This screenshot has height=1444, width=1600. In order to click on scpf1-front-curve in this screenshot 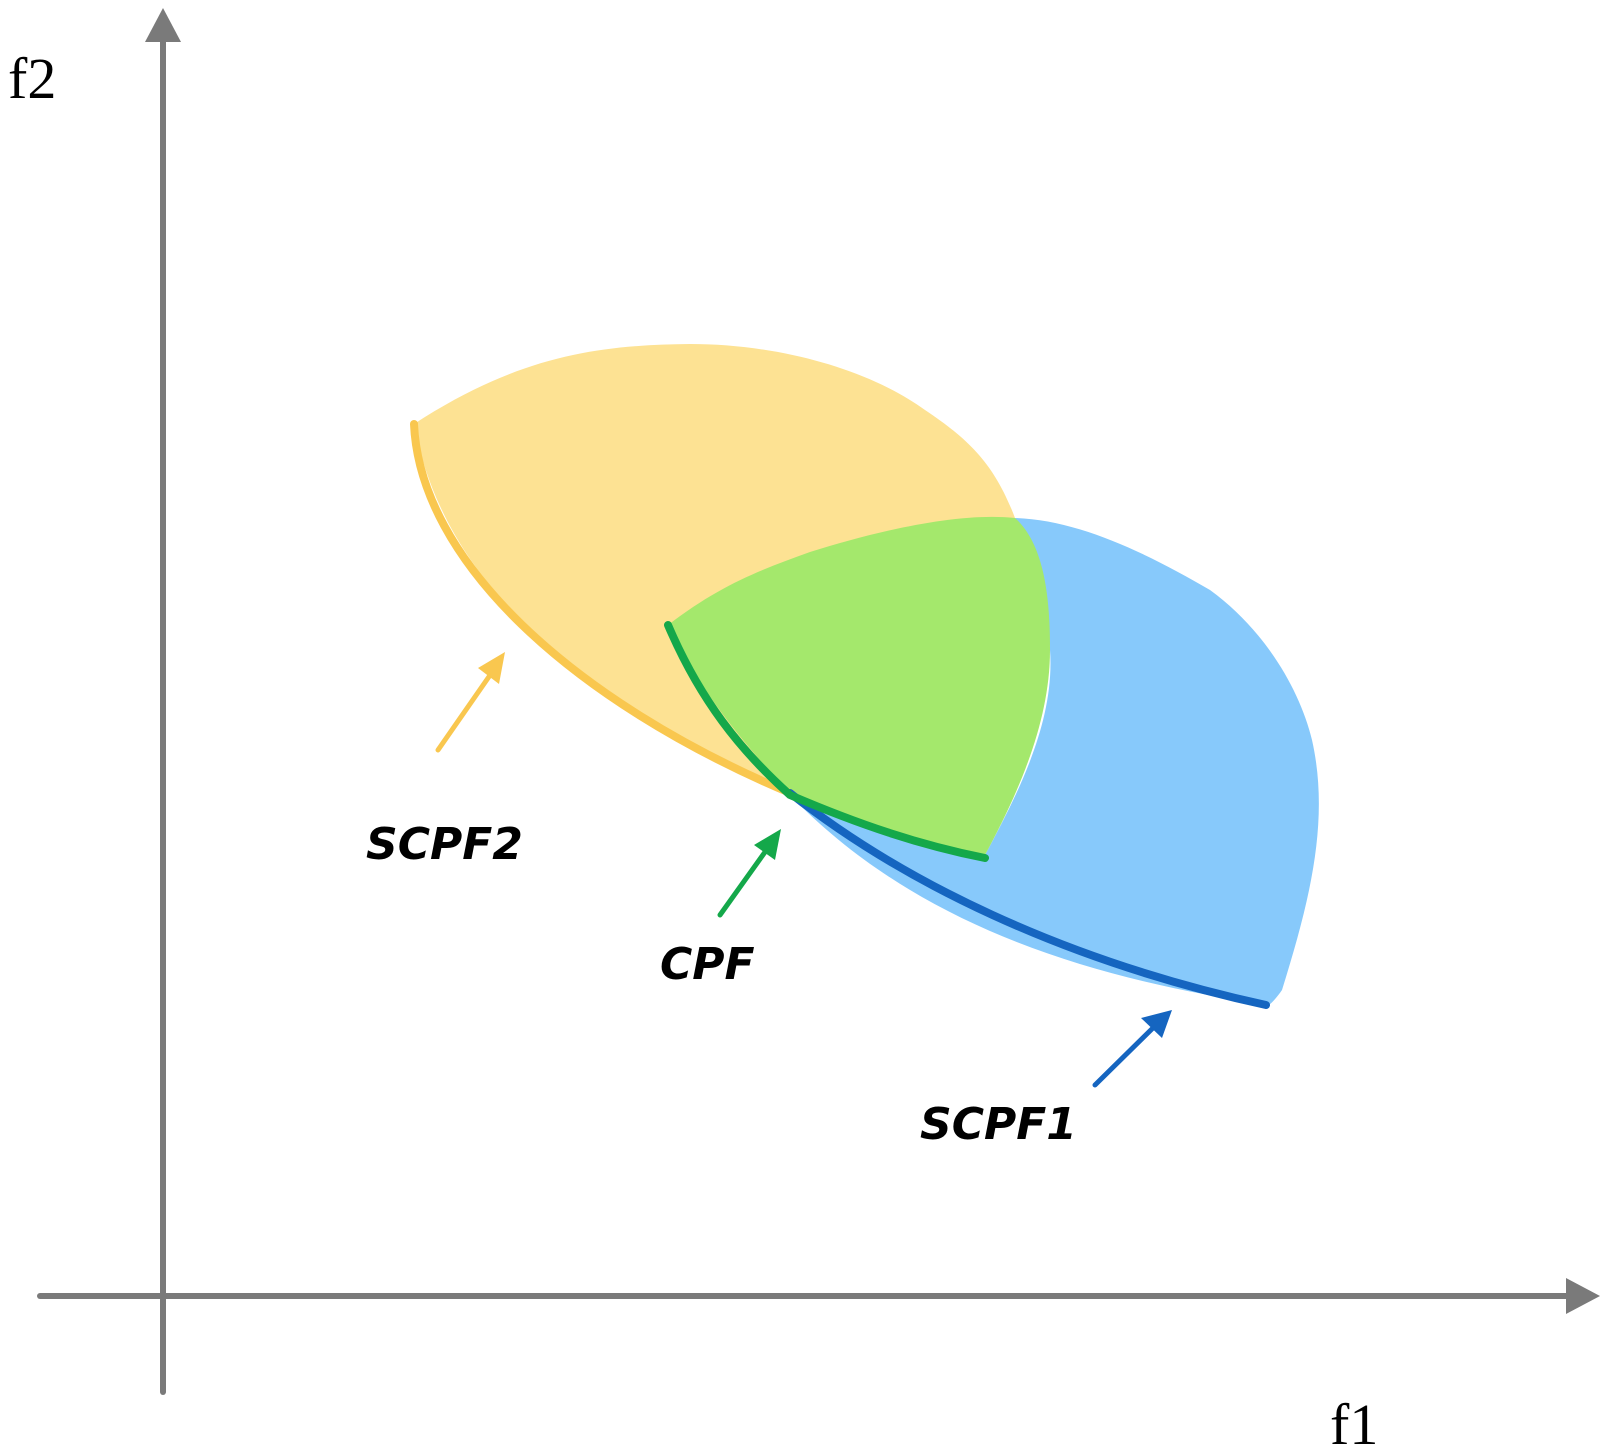, I will do `click(1028, 899)`.